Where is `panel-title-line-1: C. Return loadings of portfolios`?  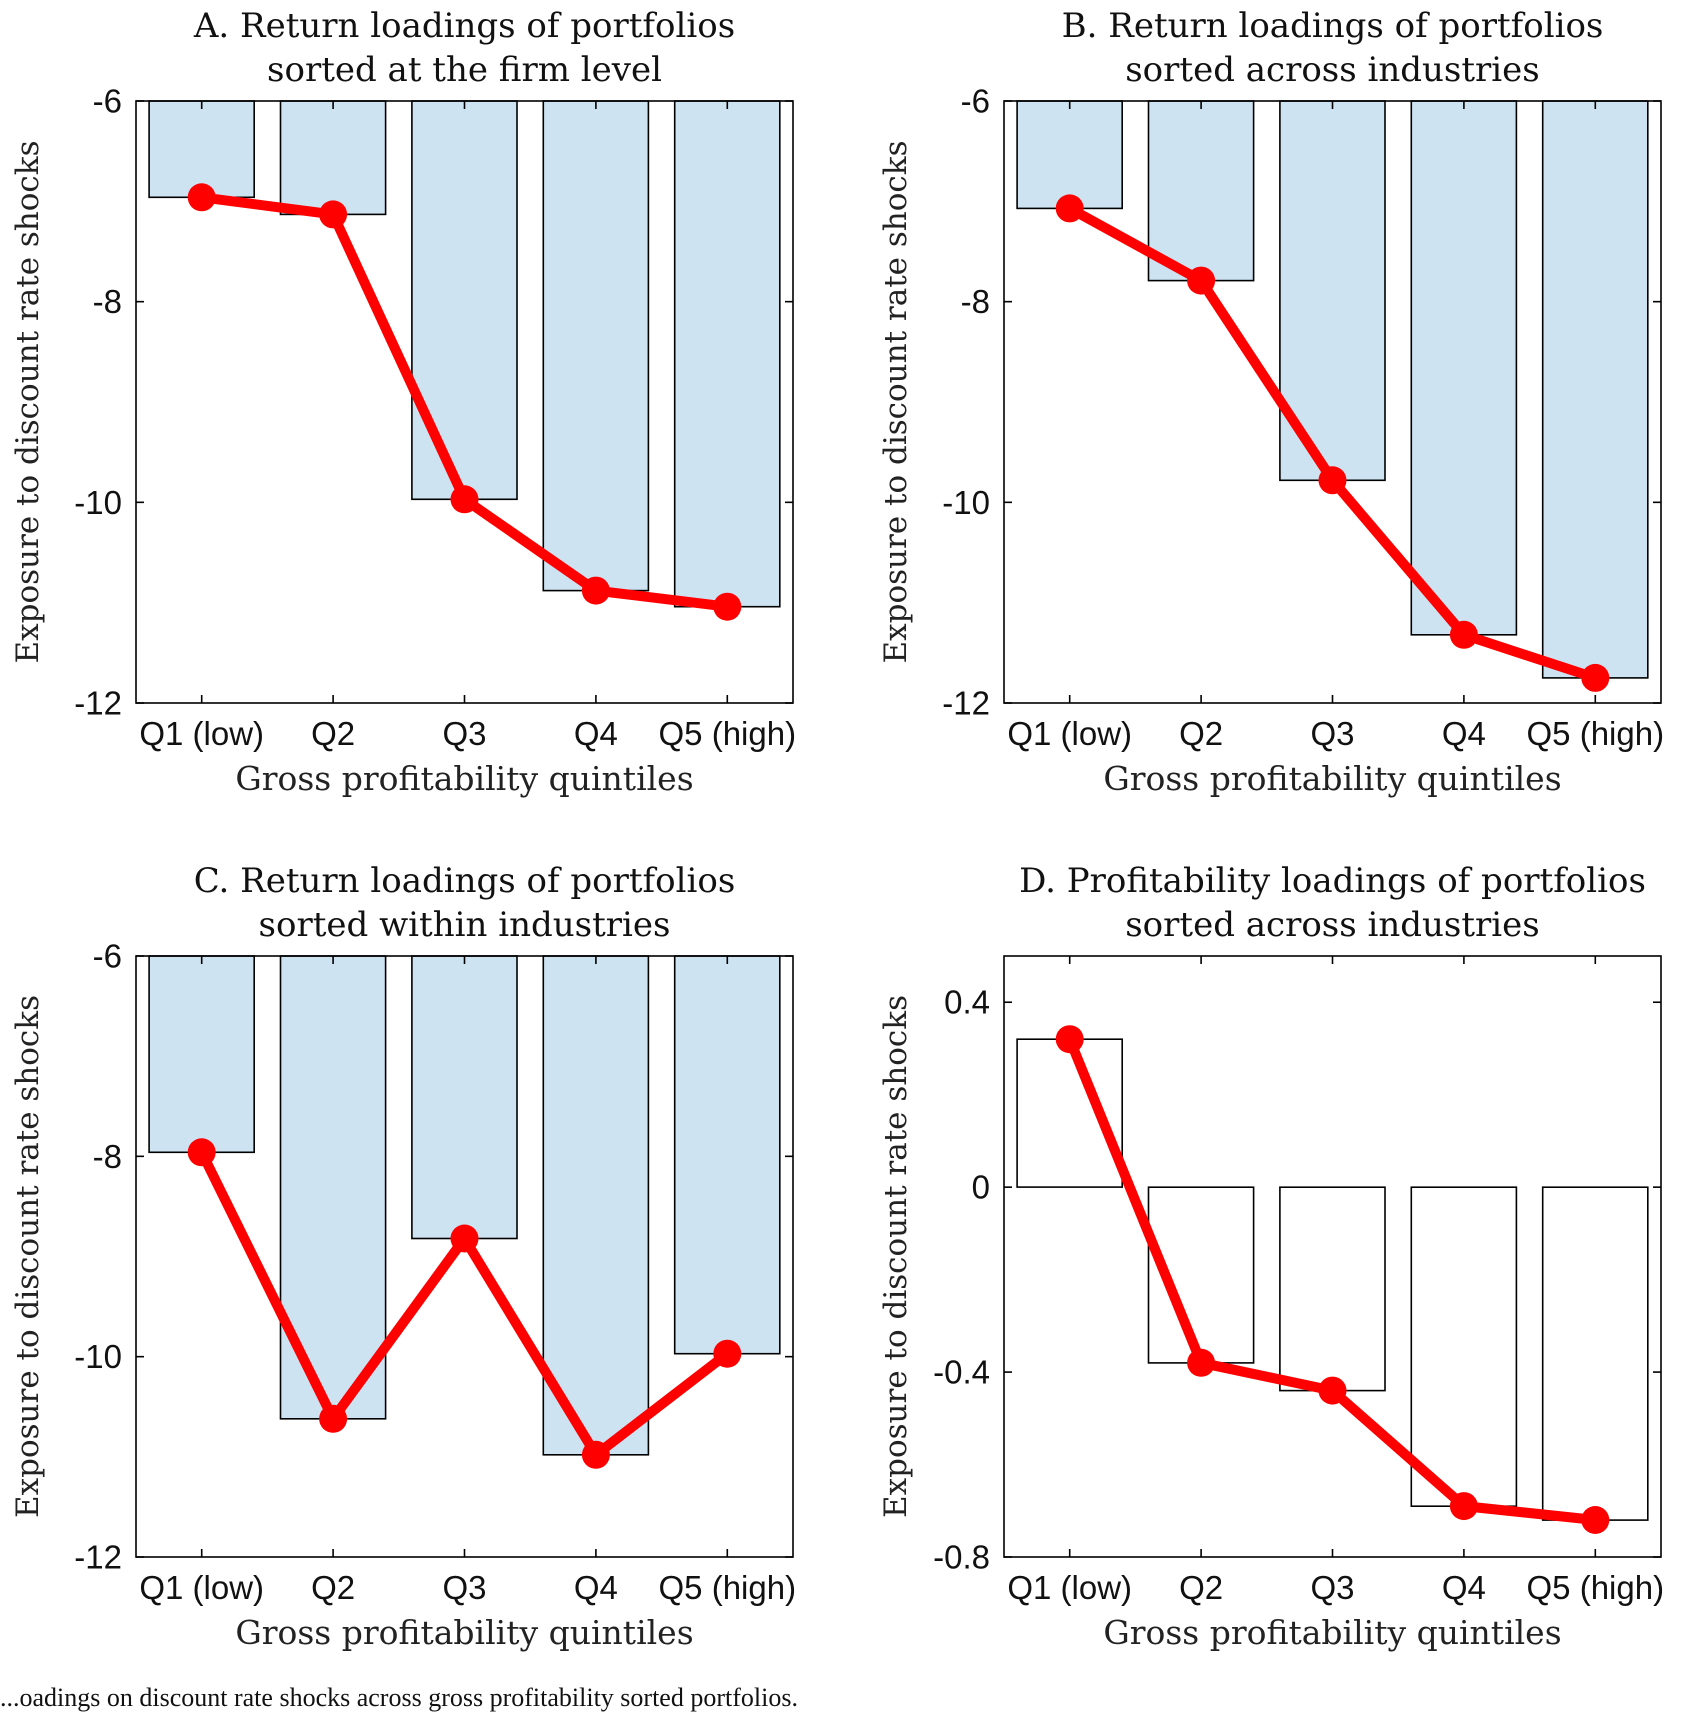 panel-title-line-1: C. Return loadings of portfolios is located at coordinates (465, 881).